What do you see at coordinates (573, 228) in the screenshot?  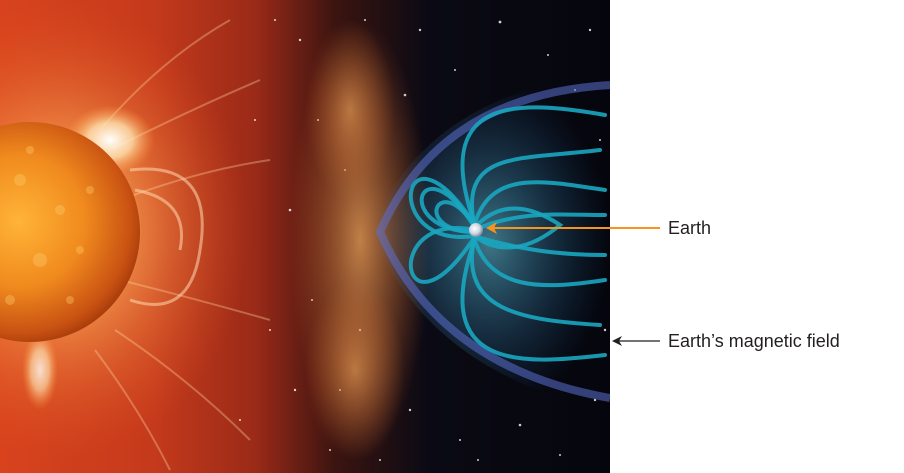 I see `earth-pointer-arrow` at bounding box center [573, 228].